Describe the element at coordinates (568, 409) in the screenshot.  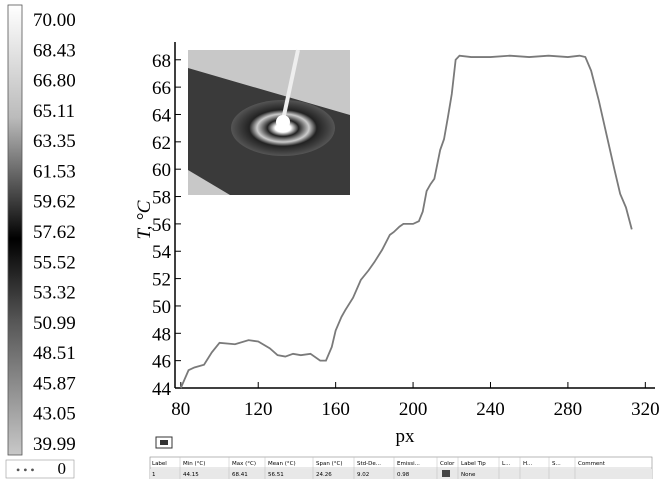
I see `x-tick-label: 280` at that location.